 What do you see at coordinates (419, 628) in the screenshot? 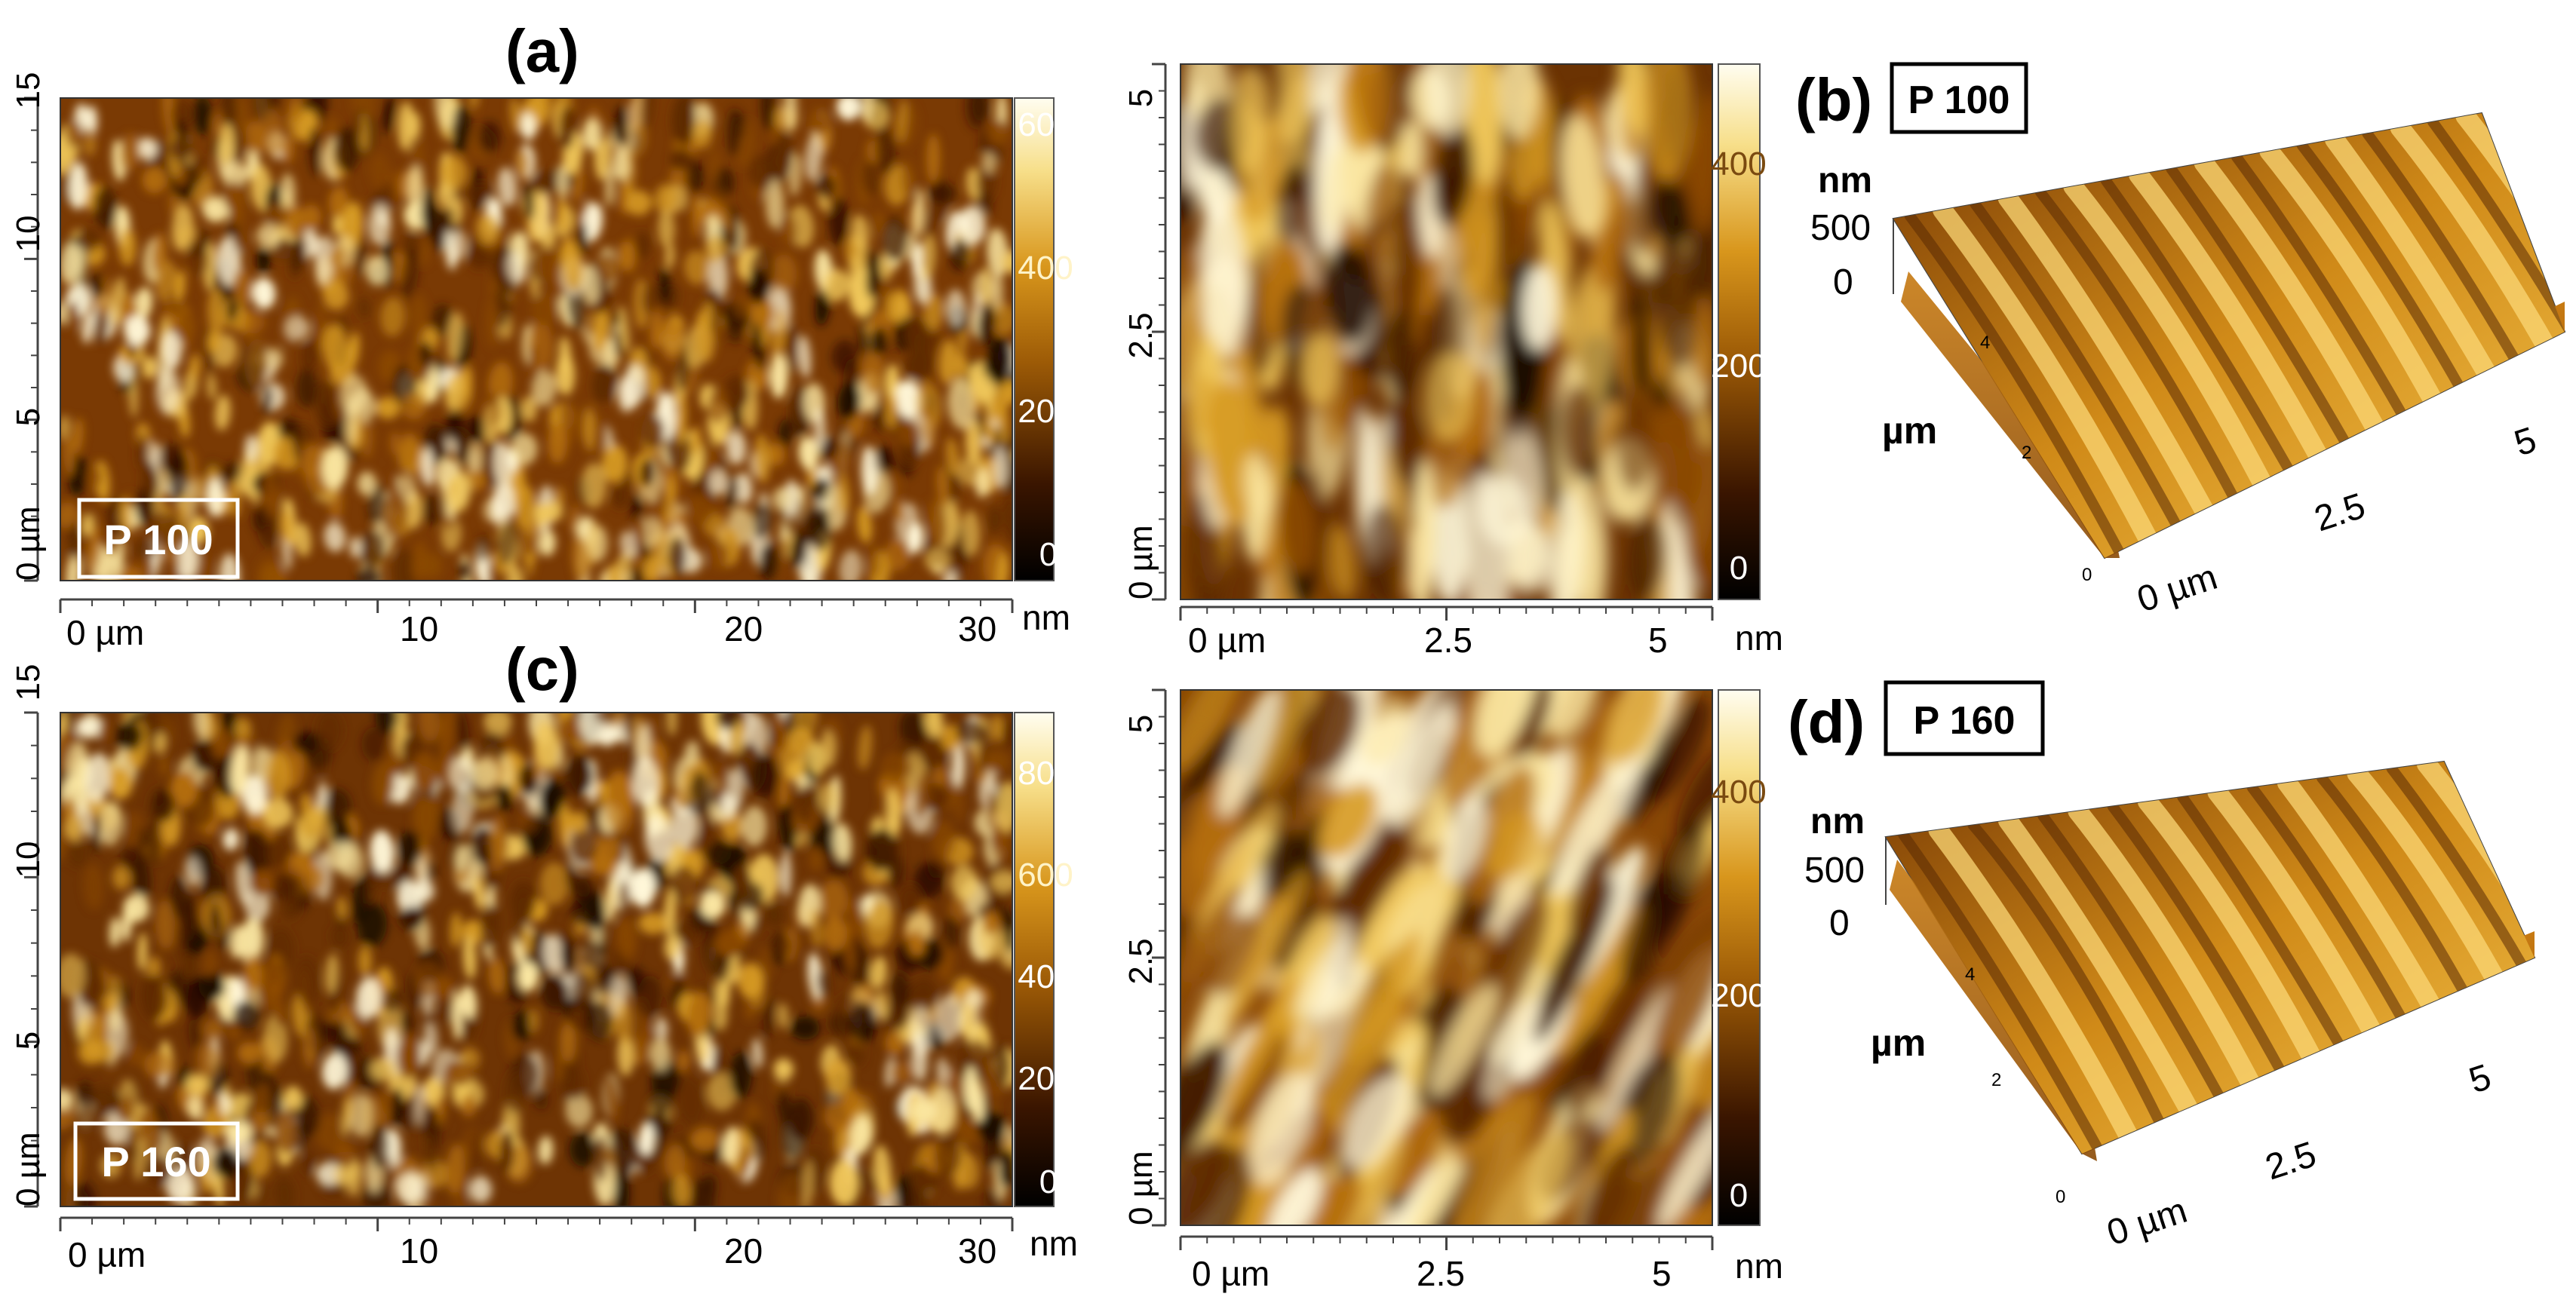
I see `x-tick-a-1: 10` at bounding box center [419, 628].